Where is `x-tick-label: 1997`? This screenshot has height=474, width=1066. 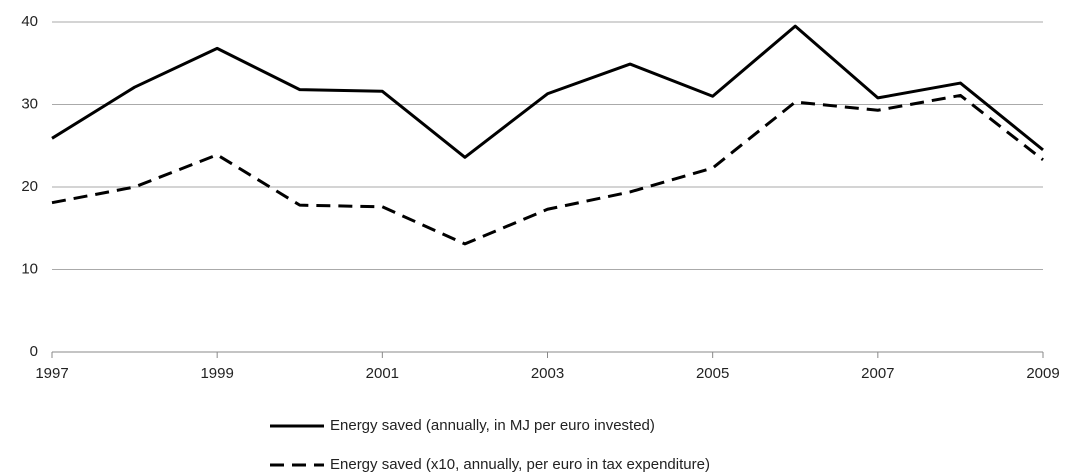
x-tick-label: 1997 is located at coordinates (51, 373).